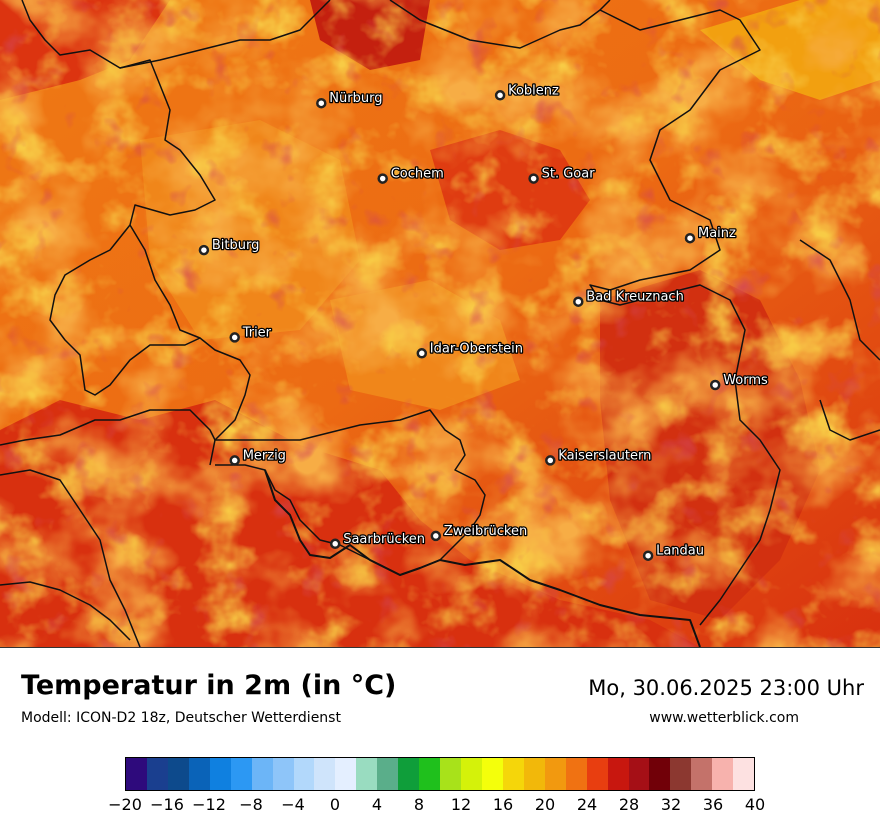 The height and width of the screenshot is (830, 880). I want to click on bw-border, so click(849, 420).